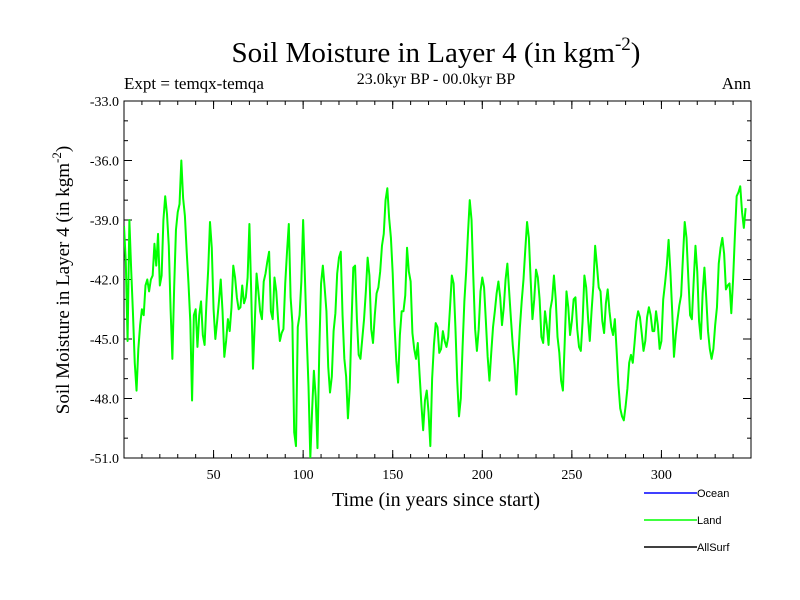  I want to click on legend-label-ocean: Ocean, so click(713, 494).